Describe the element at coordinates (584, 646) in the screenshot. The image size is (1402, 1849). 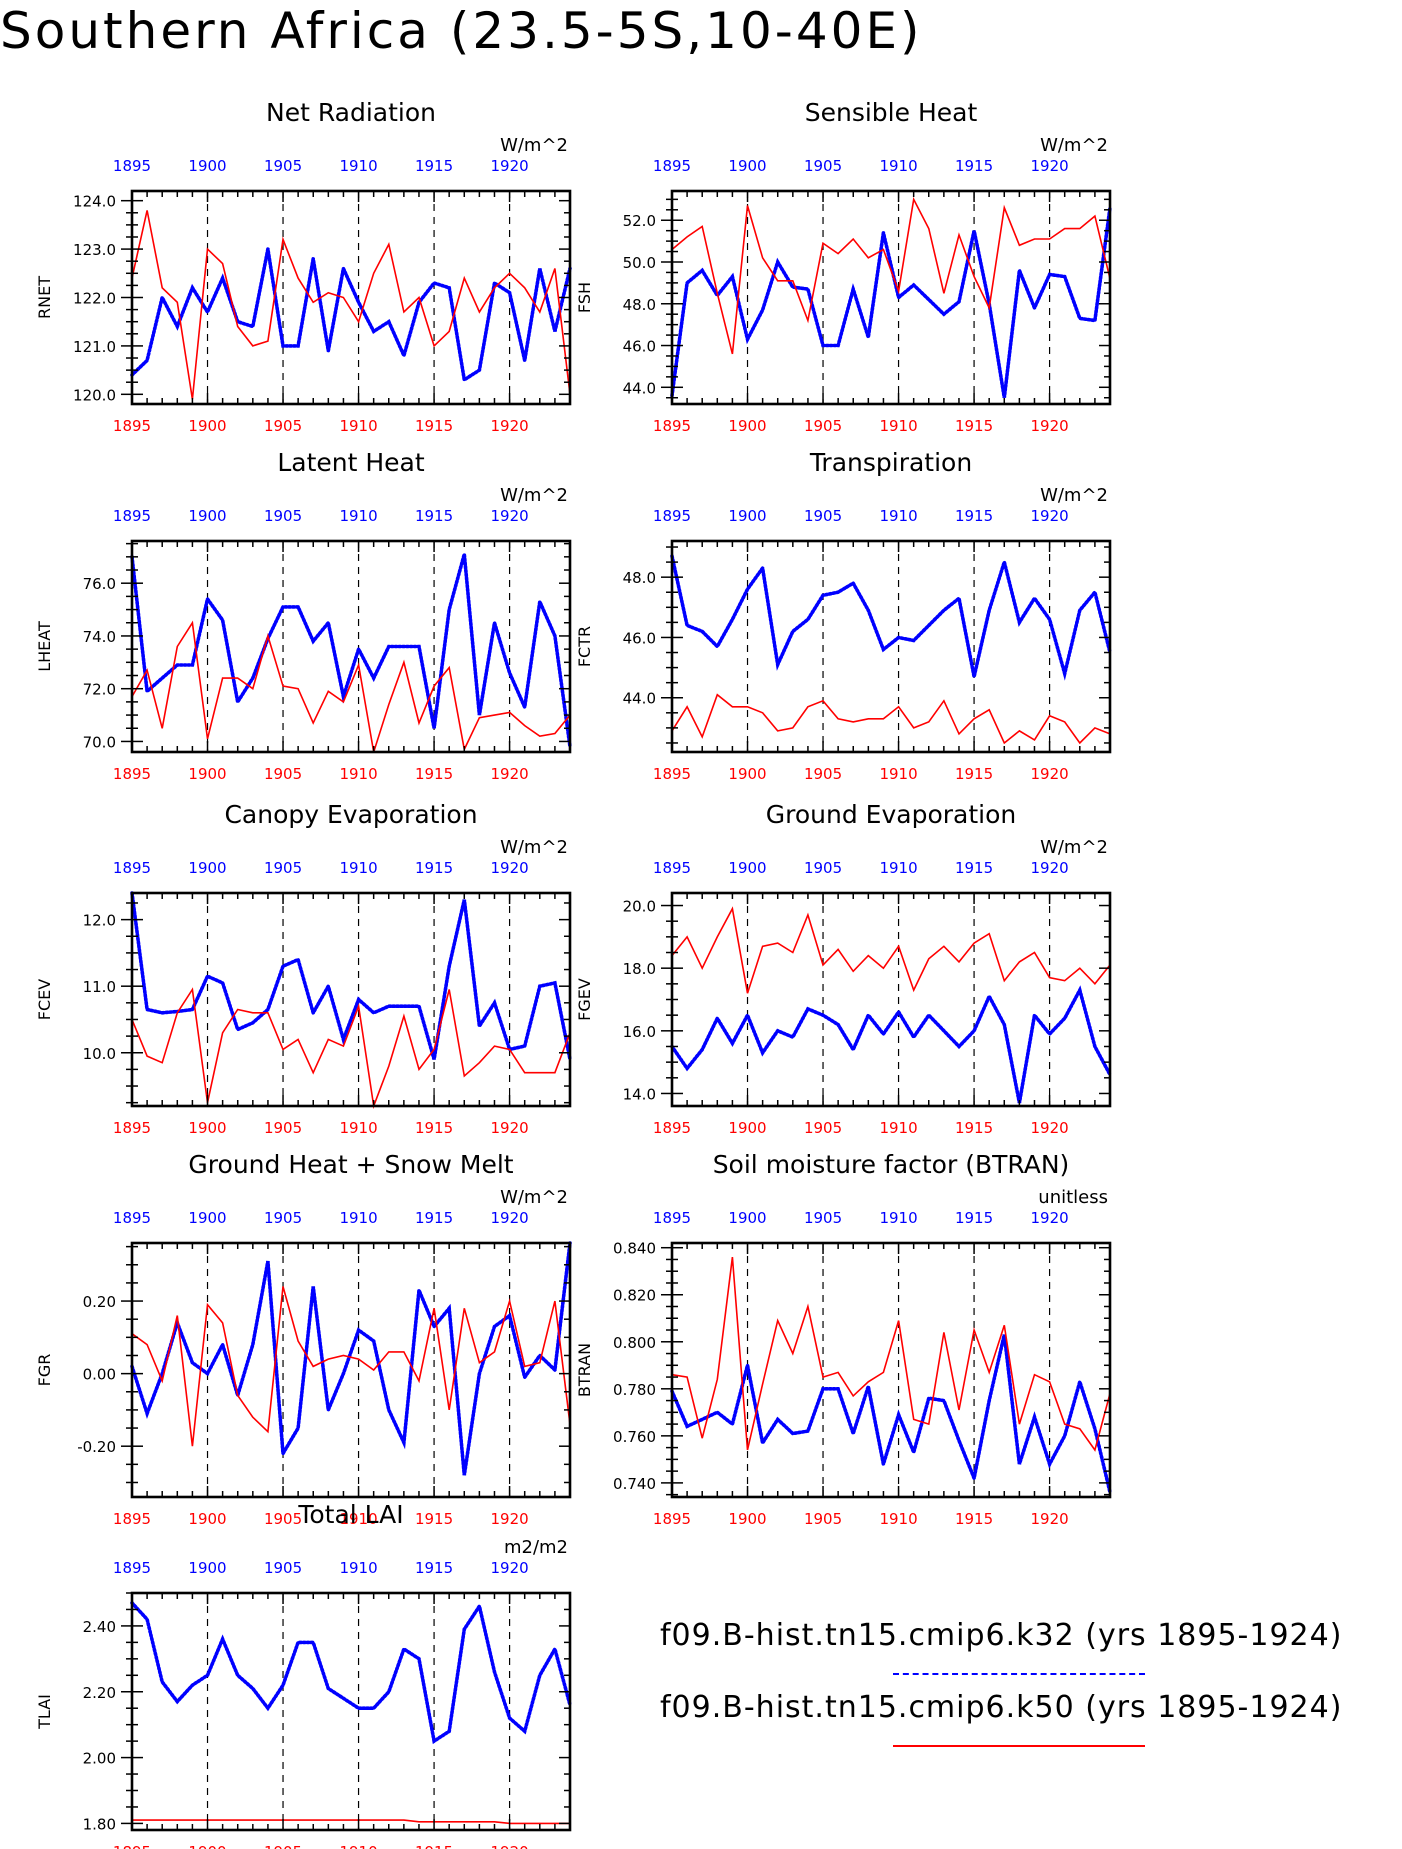
I see `y-axis-label: FCTR` at that location.